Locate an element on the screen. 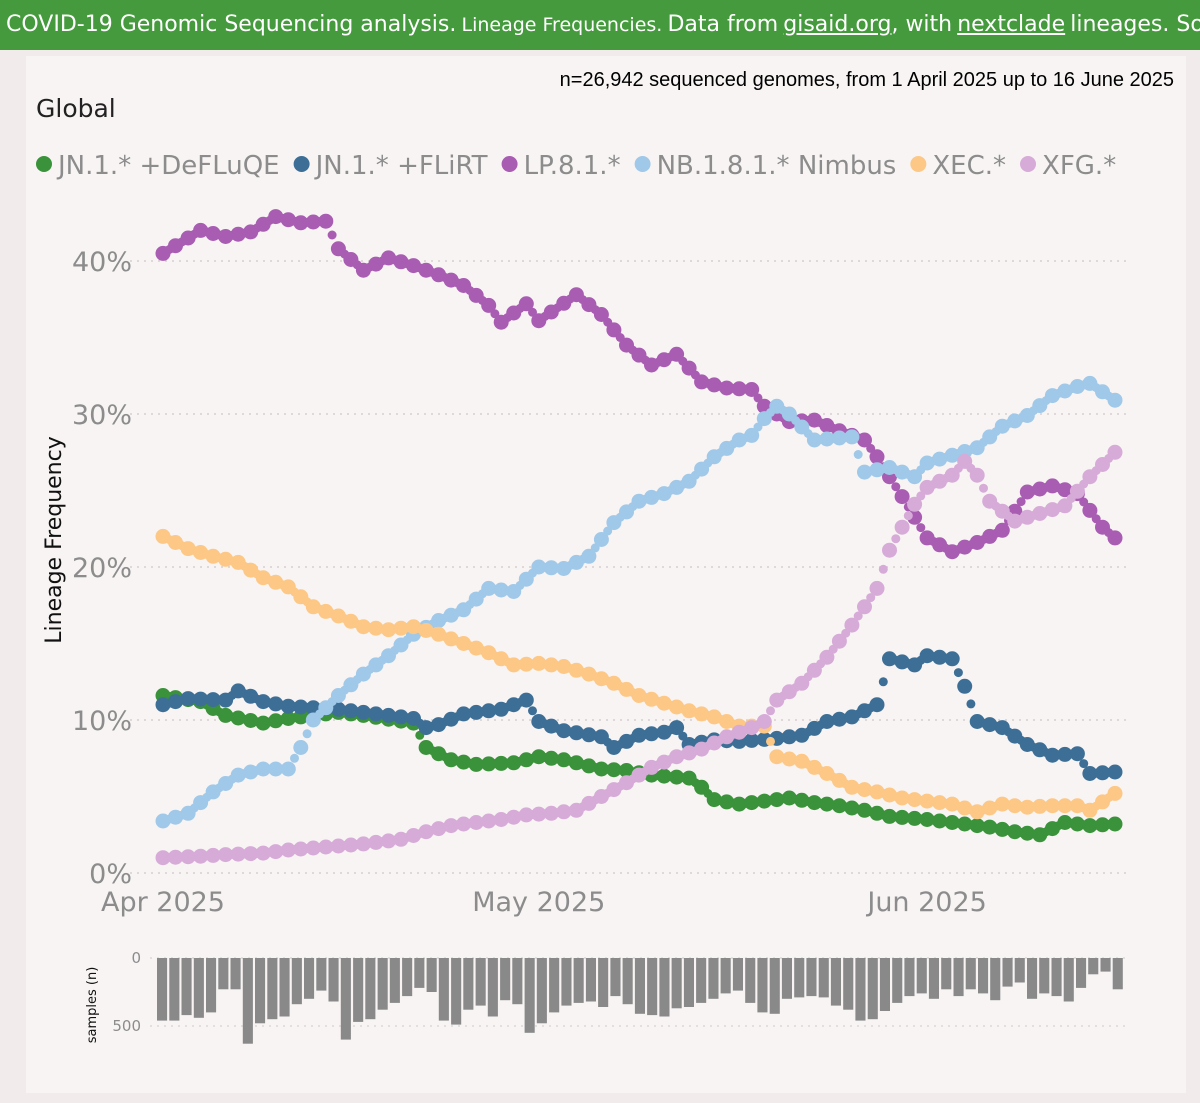 The image size is (1200, 1103). gisaid-link: gisaid.org is located at coordinates (837, 24).